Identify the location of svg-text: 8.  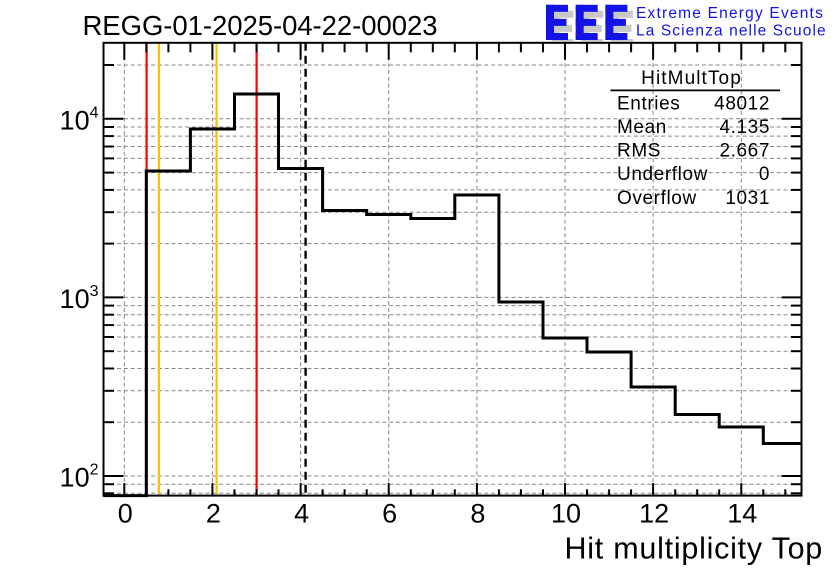
(477, 514).